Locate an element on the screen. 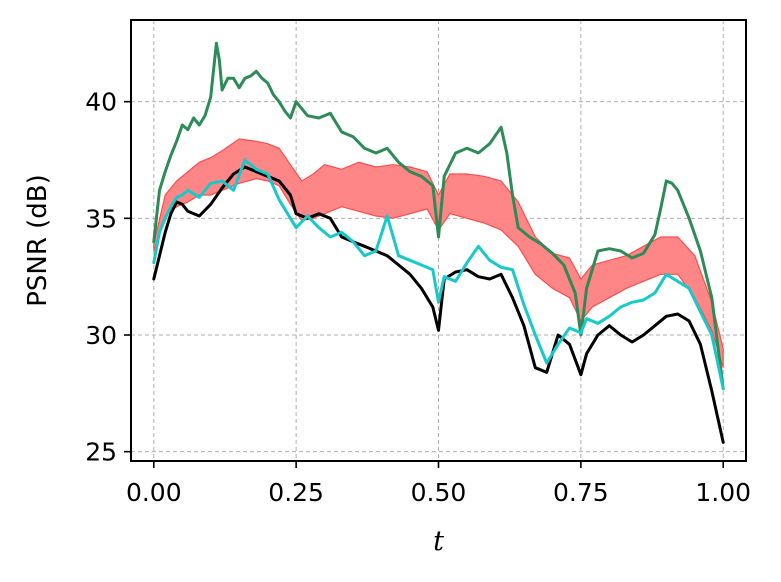 The image size is (781, 582). y-axis-label: PSNR (dB) is located at coordinates (38, 240).